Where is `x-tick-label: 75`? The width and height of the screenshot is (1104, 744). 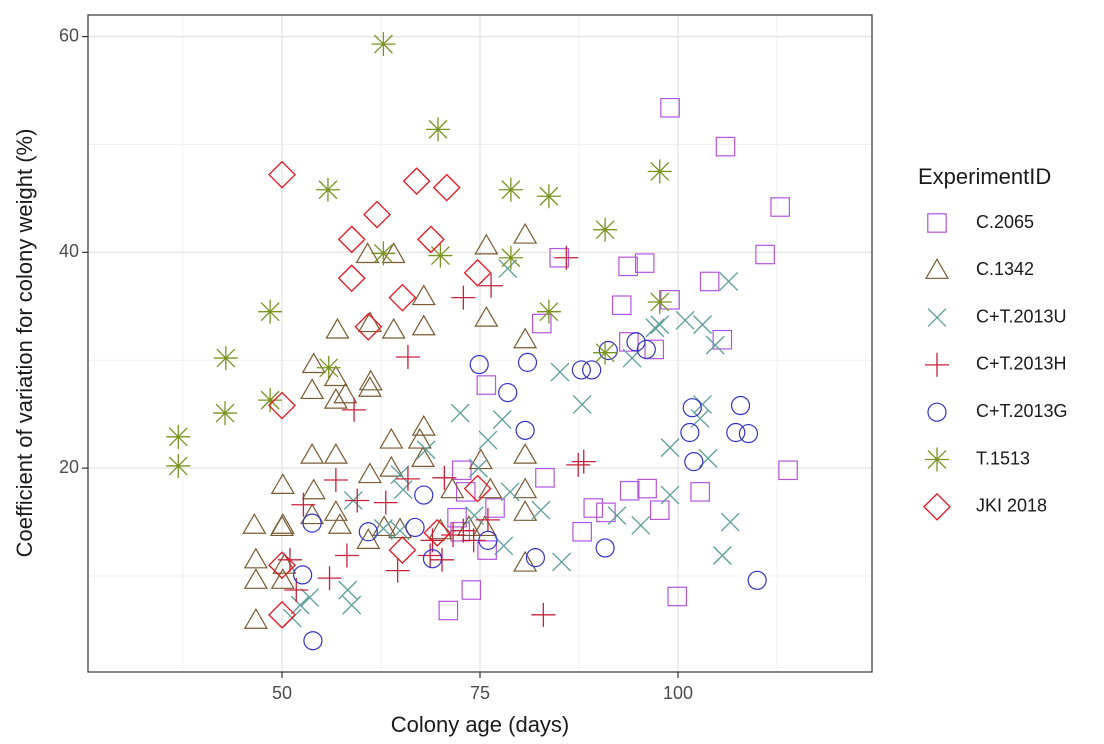
x-tick-label: 75 is located at coordinates (480, 693).